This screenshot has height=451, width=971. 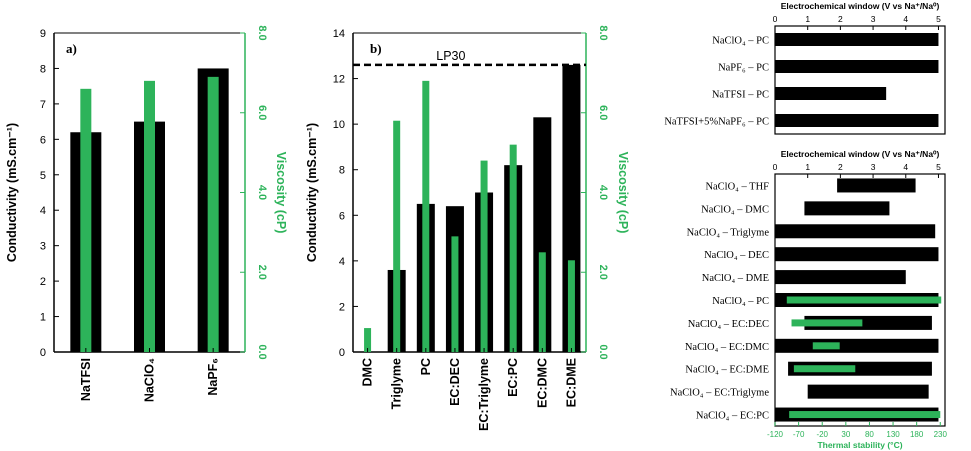 I want to click on y-tick-label: 9, so click(x=43, y=34).